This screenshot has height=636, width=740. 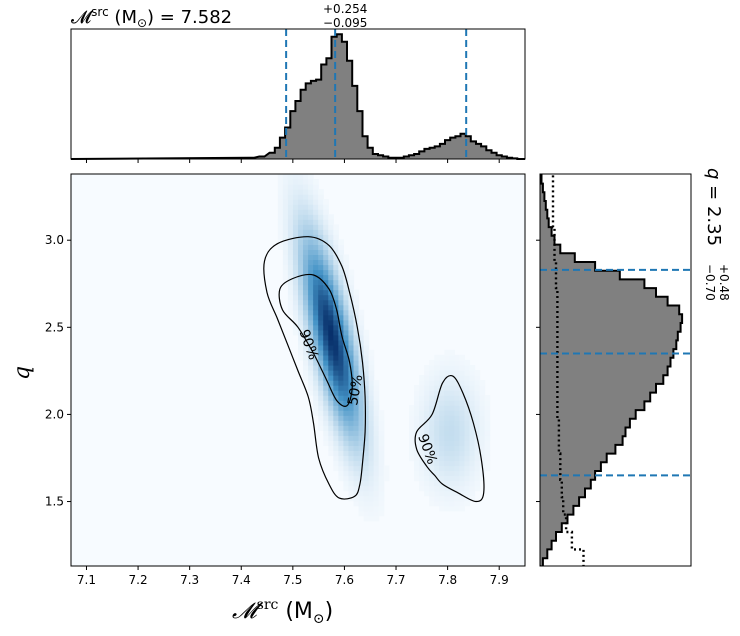 I want to click on mass-ratio-lower-error: −0.70, so click(x=710, y=282).